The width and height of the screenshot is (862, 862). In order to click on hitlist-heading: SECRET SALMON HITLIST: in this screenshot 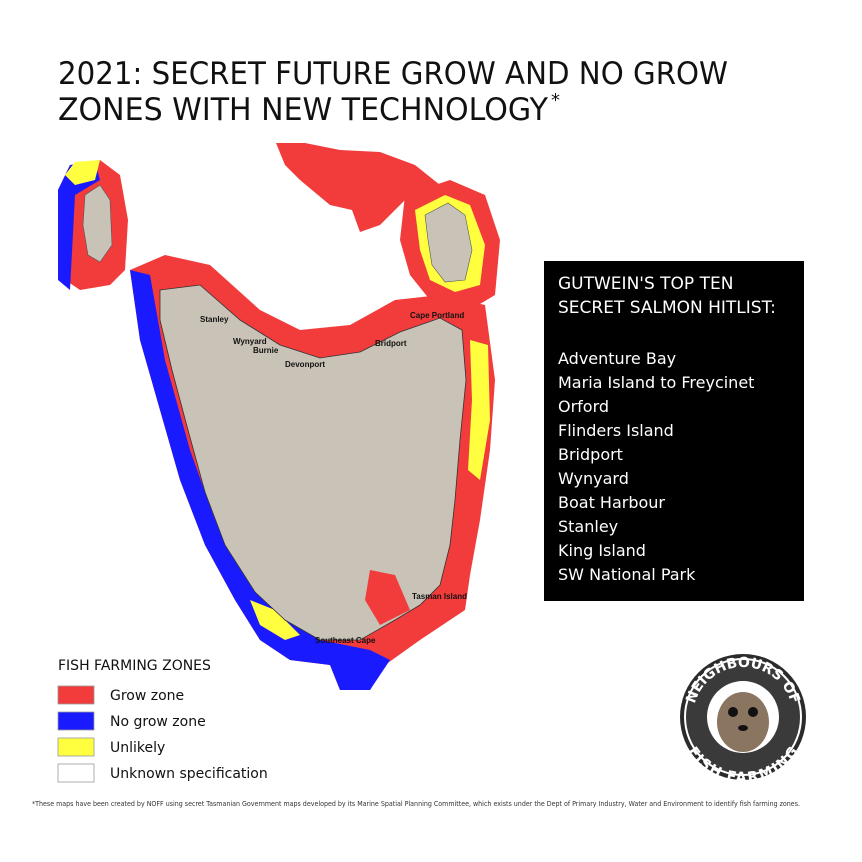, I will do `click(667, 308)`.